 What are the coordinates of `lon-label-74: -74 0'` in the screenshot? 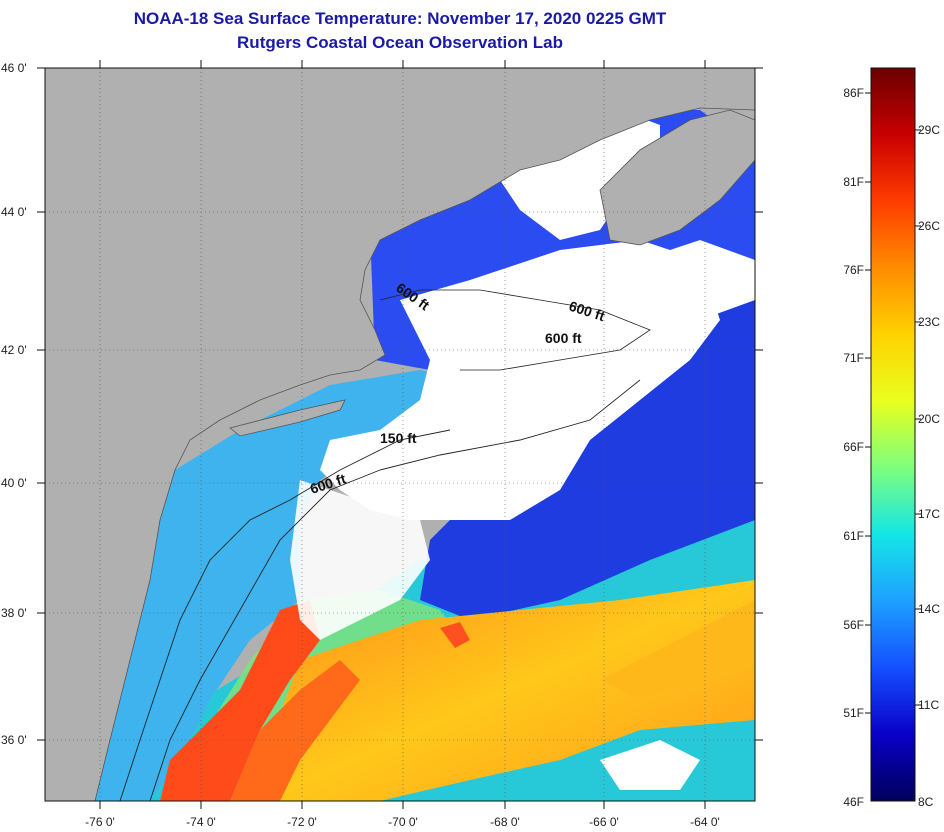 It's located at (201, 822).